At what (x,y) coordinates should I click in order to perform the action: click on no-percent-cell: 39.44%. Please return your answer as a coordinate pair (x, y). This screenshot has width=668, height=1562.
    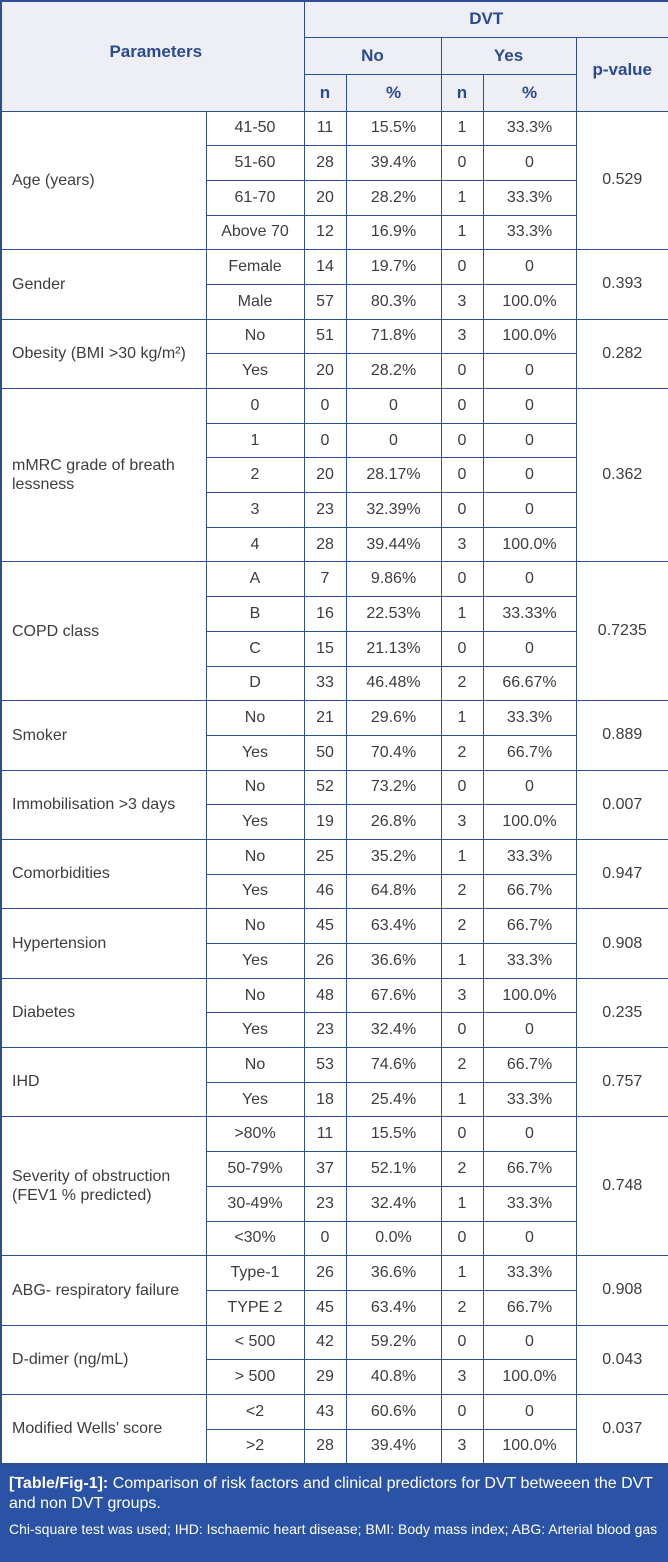
    Looking at the image, I should click on (393, 544).